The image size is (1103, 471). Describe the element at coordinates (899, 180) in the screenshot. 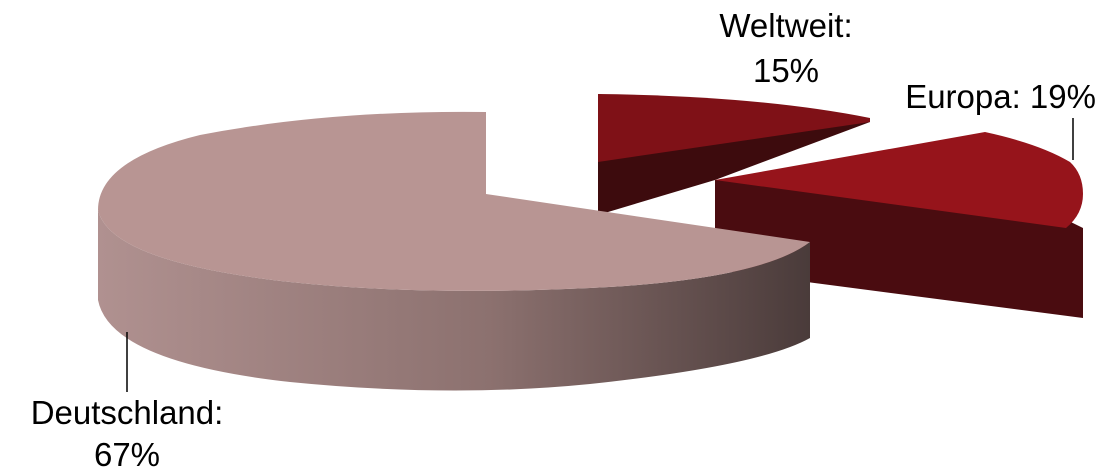

I see `slice-europa-top` at that location.